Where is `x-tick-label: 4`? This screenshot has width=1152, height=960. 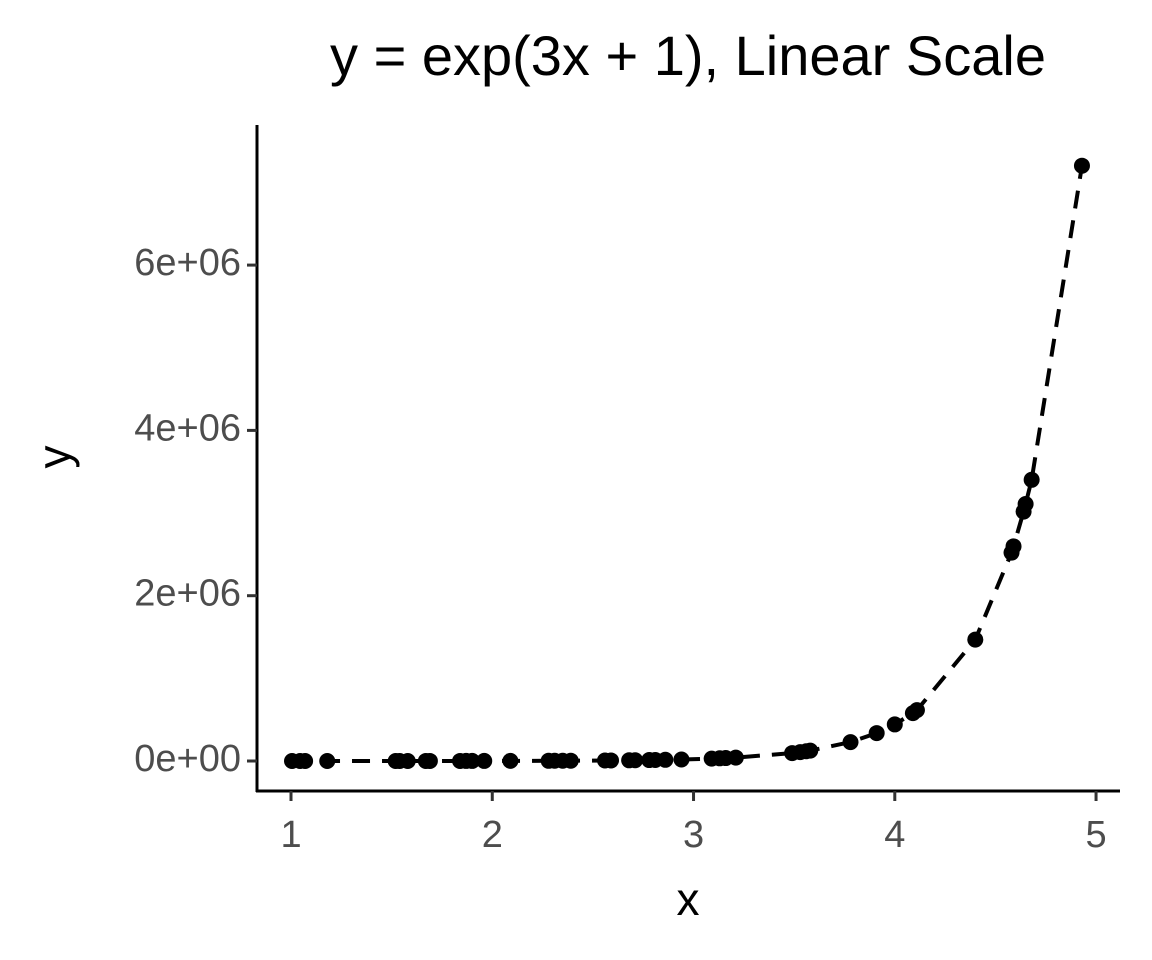 x-tick-label: 4 is located at coordinates (894, 835).